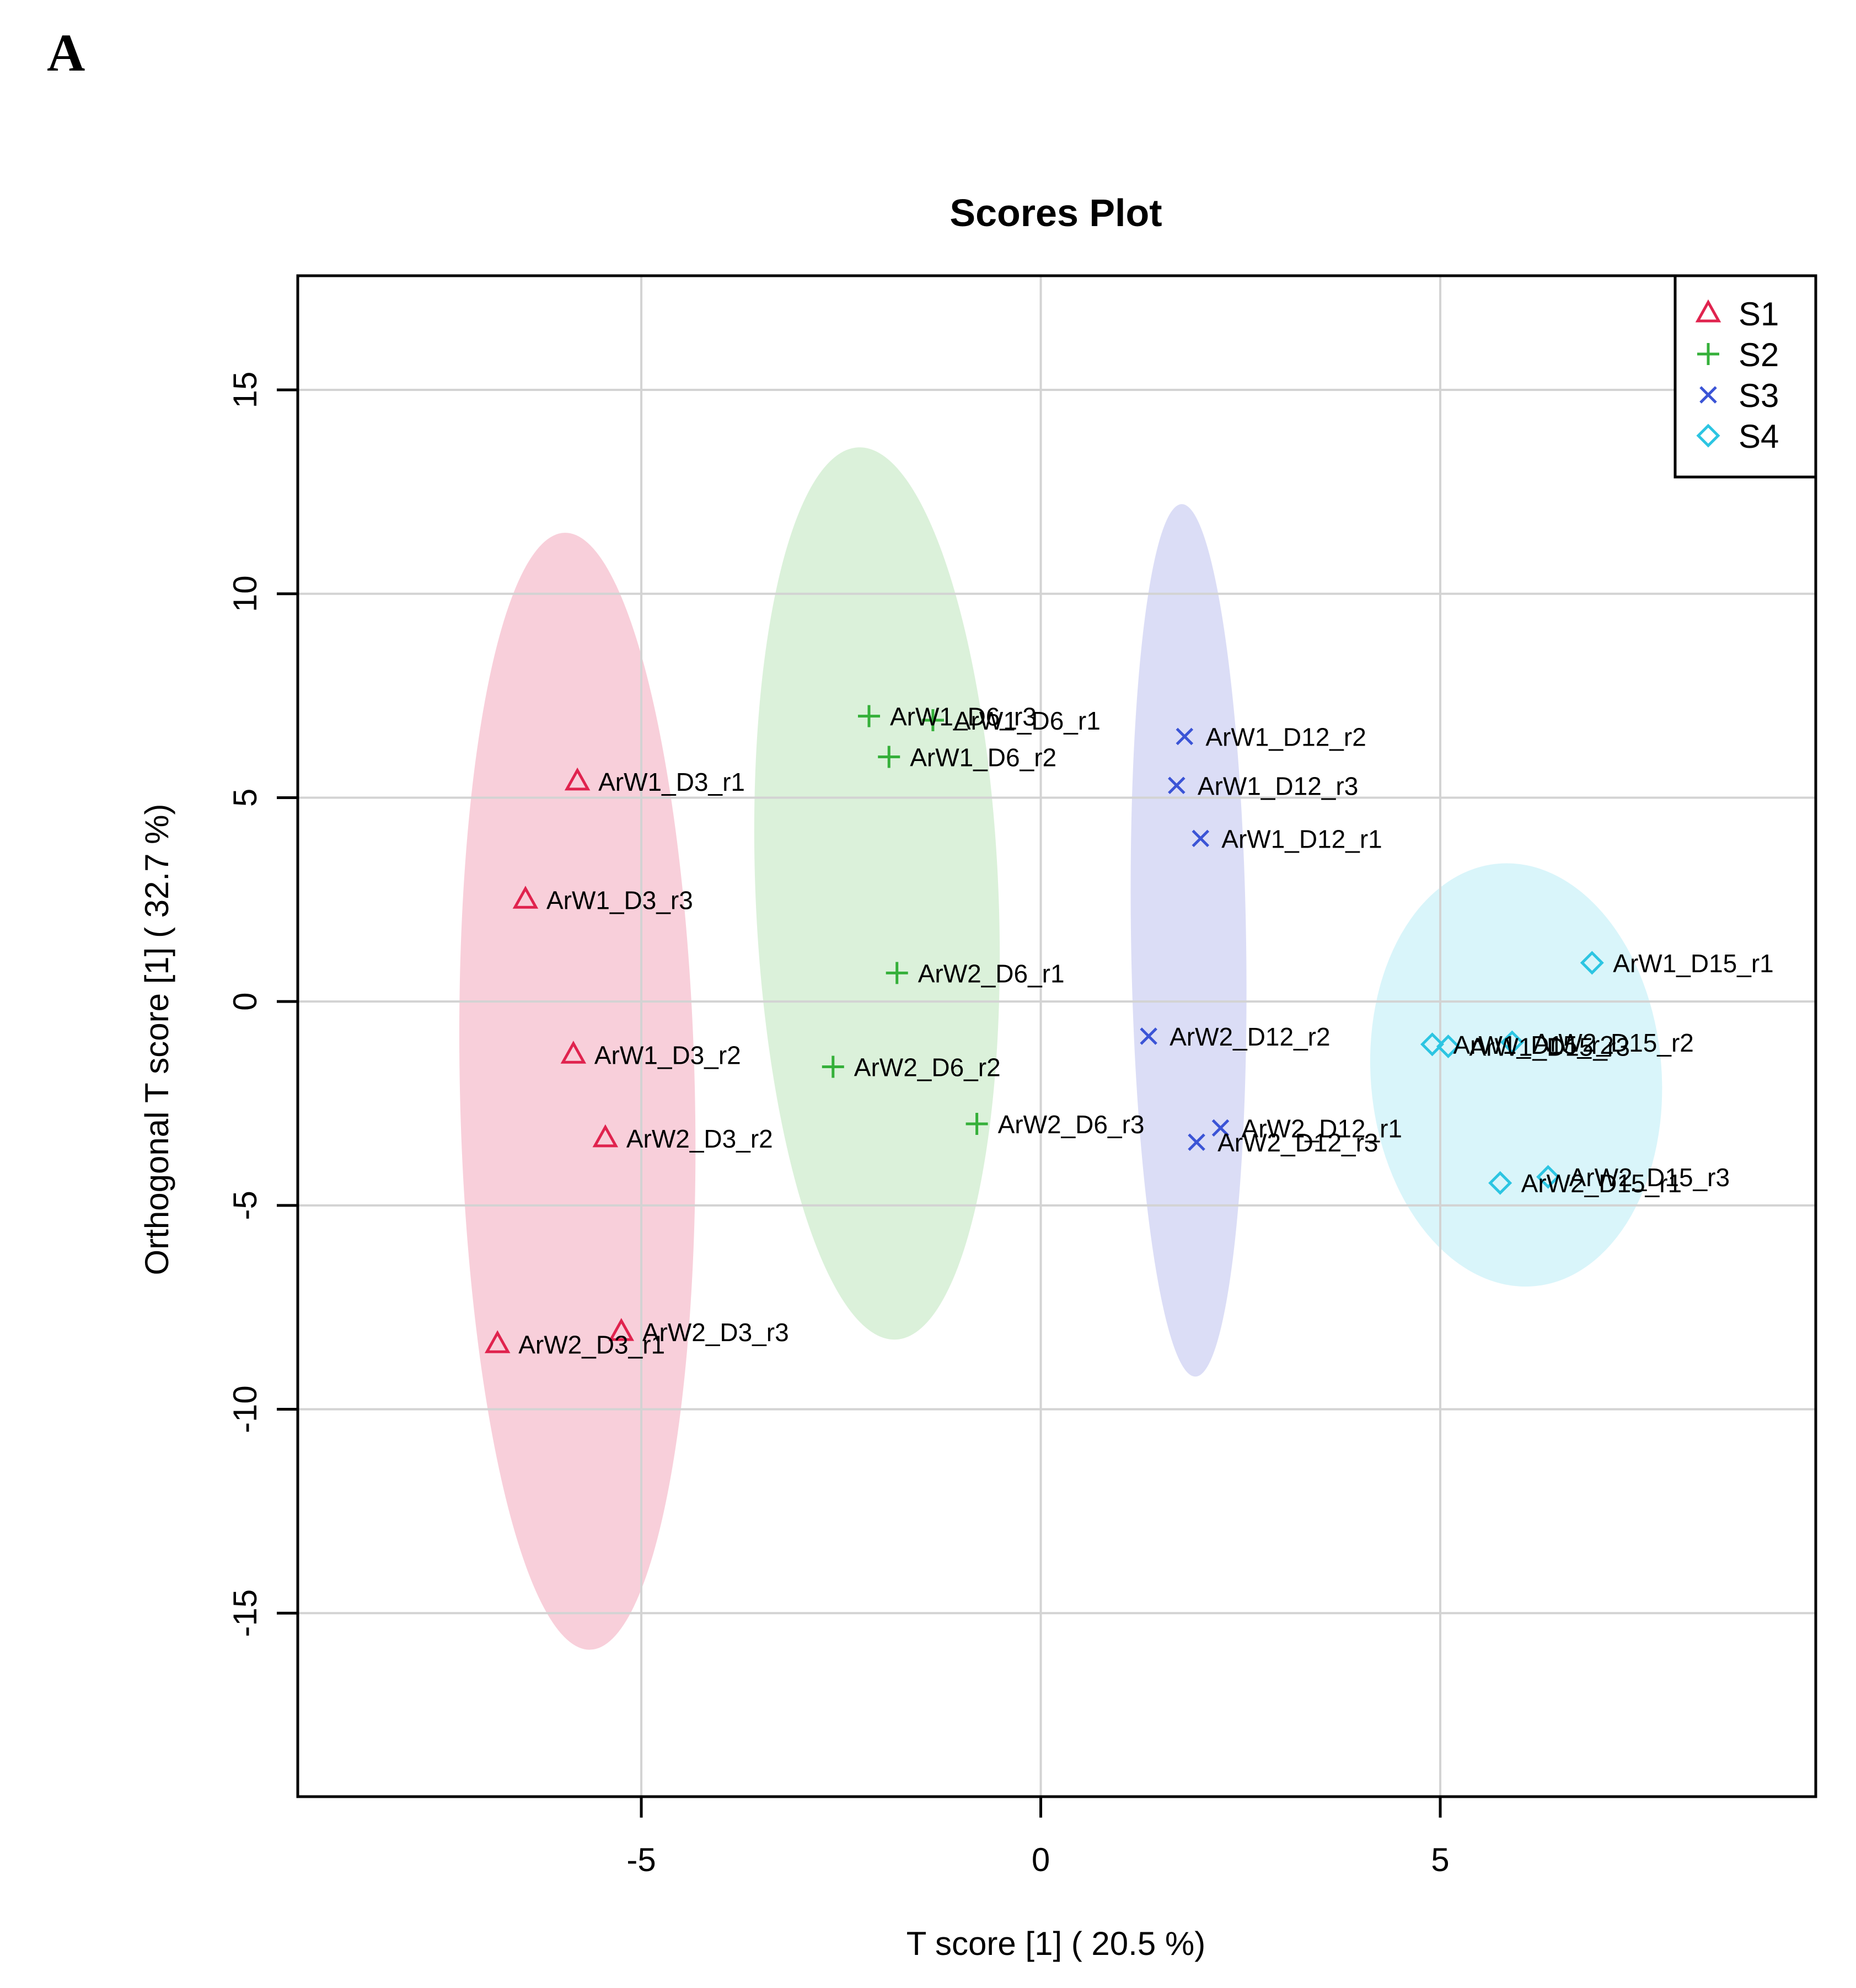  Describe the element at coordinates (1071, 1124) in the screenshot. I see `point-label: ArW2_D6_r3` at that location.